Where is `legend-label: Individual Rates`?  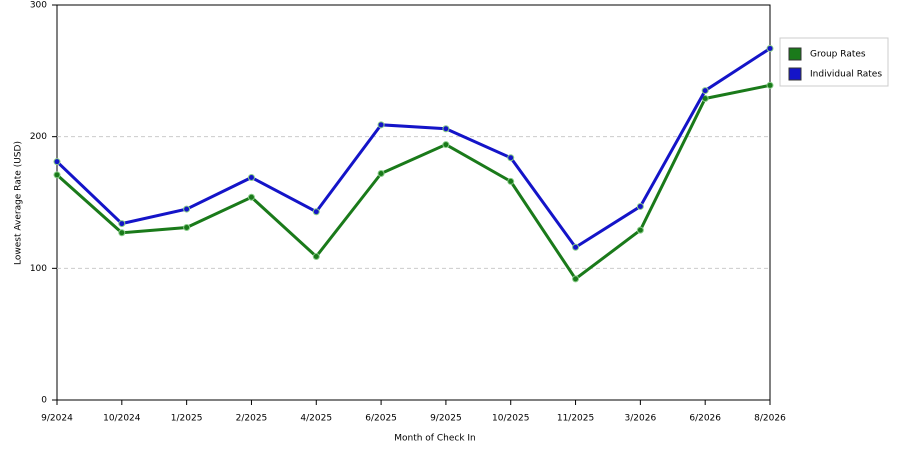
legend-label: Individual Rates is located at coordinates (846, 75).